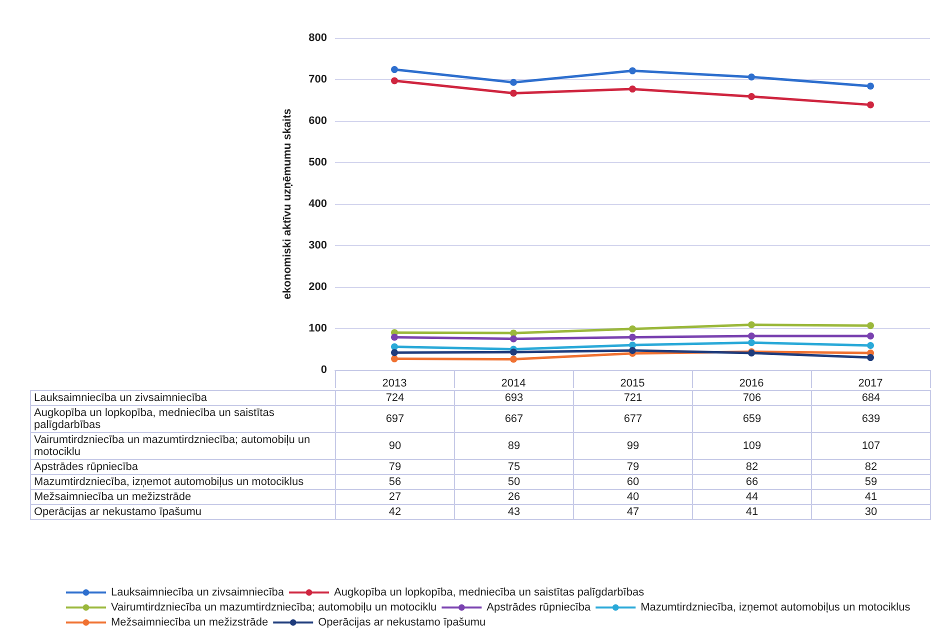 This screenshot has width=949, height=637. What do you see at coordinates (513, 384) in the screenshot?
I see `x-tick-label: 2014` at bounding box center [513, 384].